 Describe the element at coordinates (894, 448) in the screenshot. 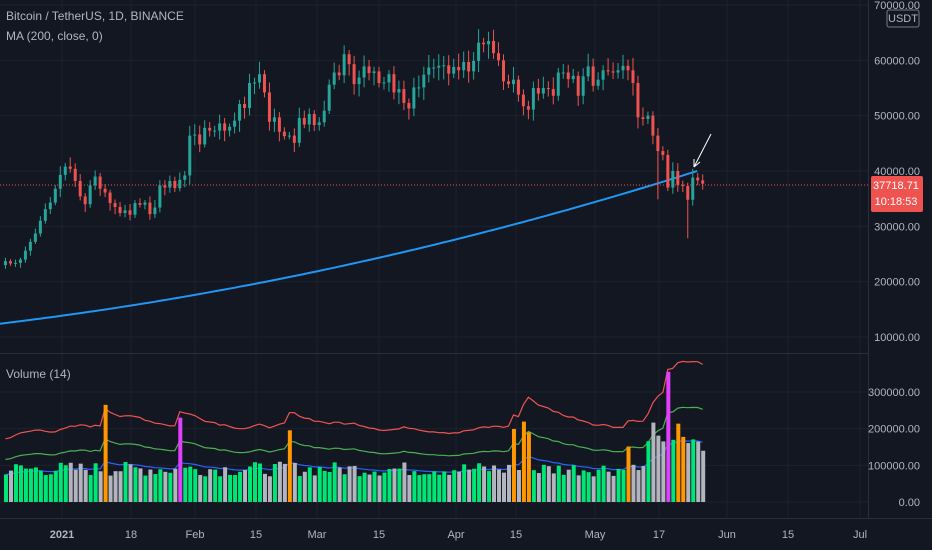

I see `volume-scale: 300000.00 200000.00 100000.00 0.00` at that location.